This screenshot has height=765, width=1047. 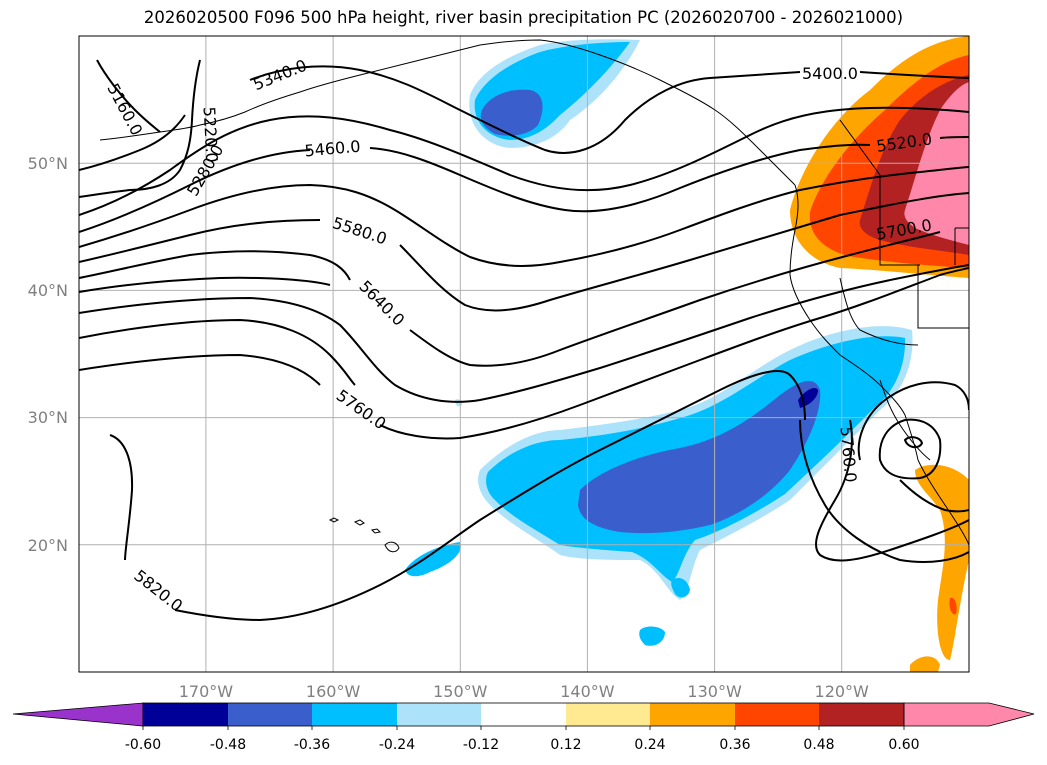 I want to click on contour-label: 5220.0, so click(x=211, y=134).